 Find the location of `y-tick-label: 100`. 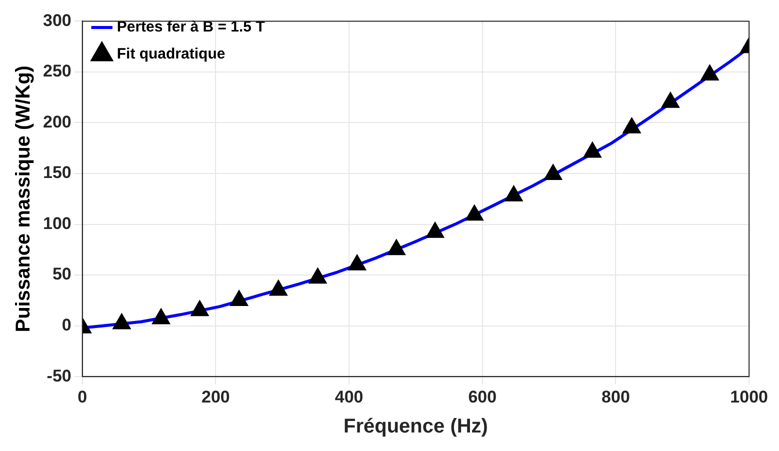

y-tick-label: 100 is located at coordinates (57, 223).